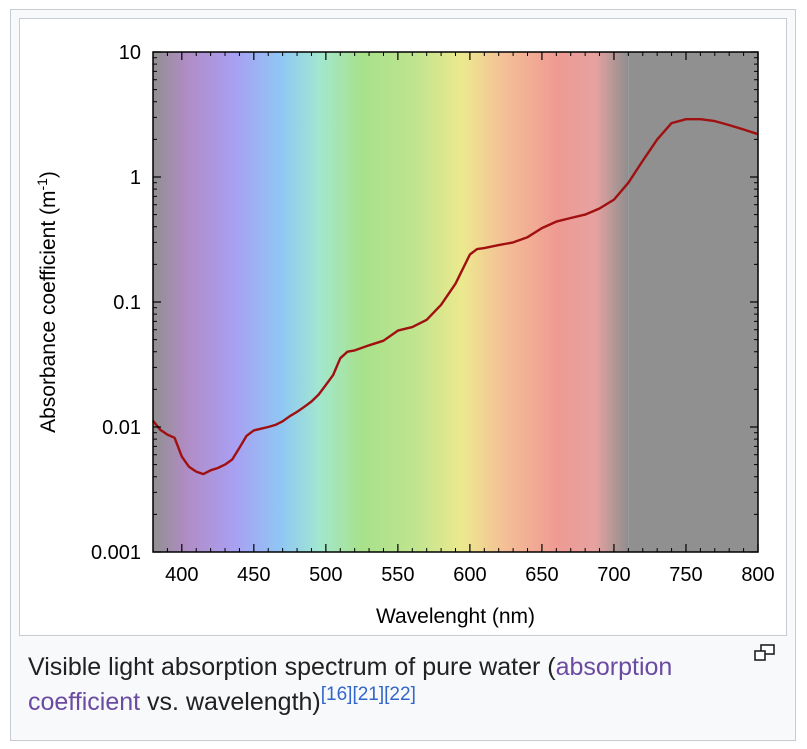 This screenshot has width=807, height=749. Describe the element at coordinates (693, 302) in the screenshot. I see `infrared-band` at that location.